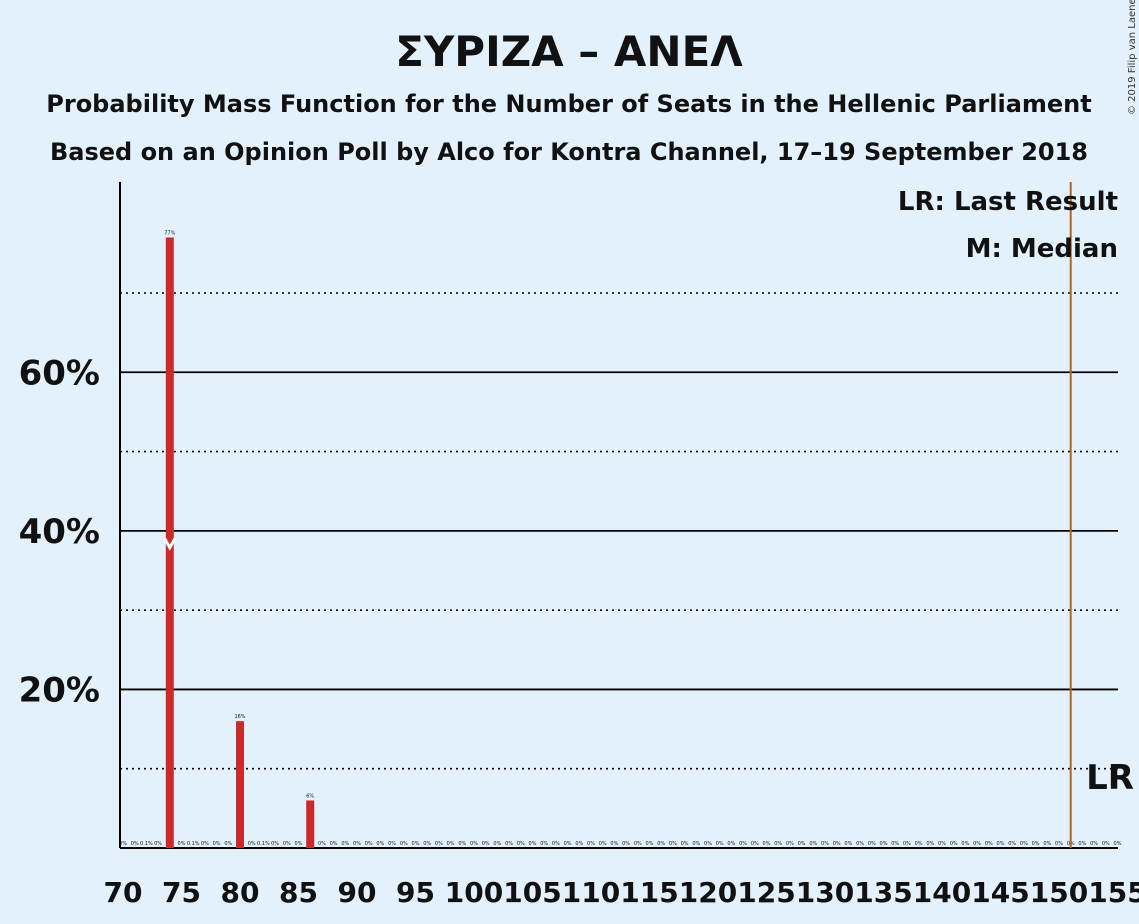  Describe the element at coordinates (275, 844) in the screenshot. I see `bar-label-83: 0%` at that location.